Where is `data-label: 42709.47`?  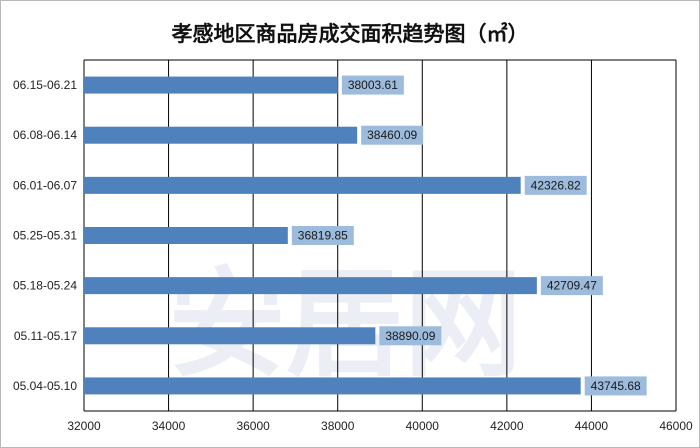 data-label: 42709.47 is located at coordinates (572, 286).